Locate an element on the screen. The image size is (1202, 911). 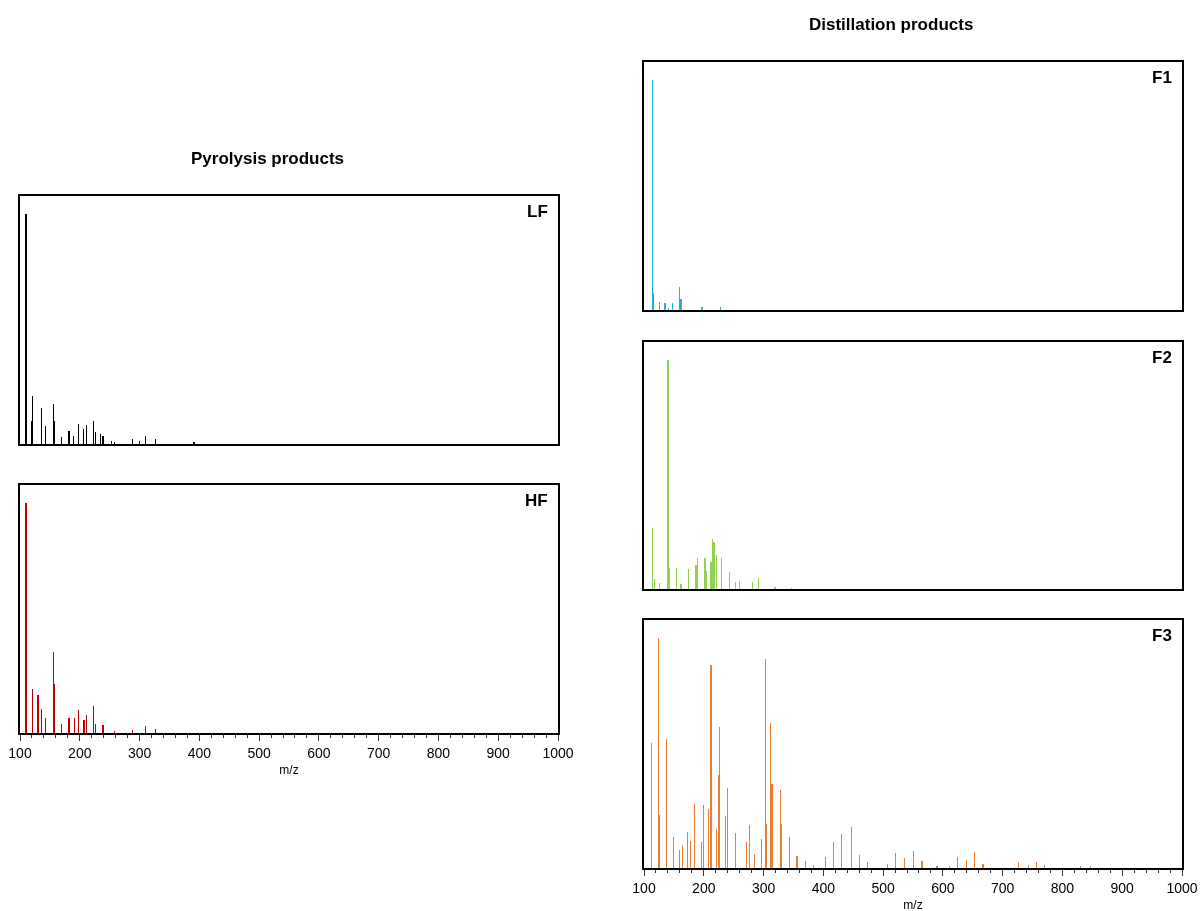
chart-title: F2 is located at coordinates (1162, 357).